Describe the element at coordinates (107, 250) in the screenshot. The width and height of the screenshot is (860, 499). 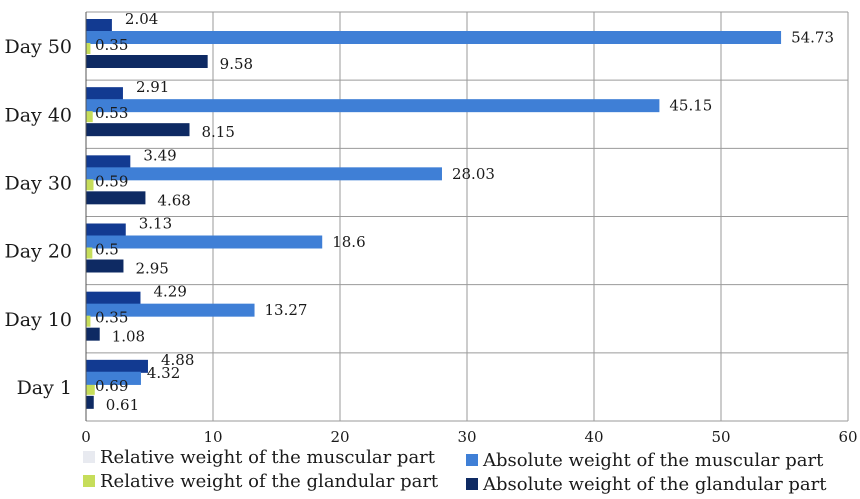
I see `data-label: 0.5` at that location.